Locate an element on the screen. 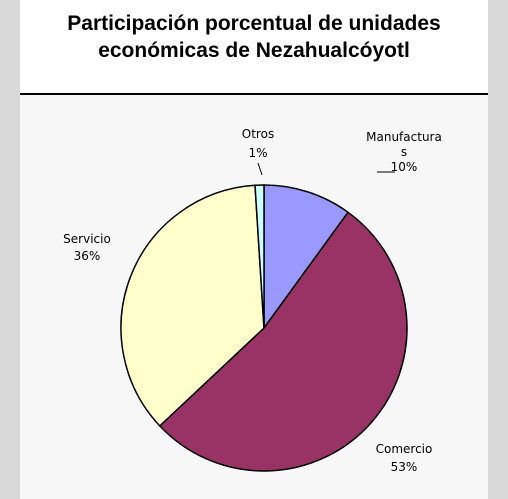 The width and height of the screenshot is (508, 499). slice-label-line: s is located at coordinates (404, 152).